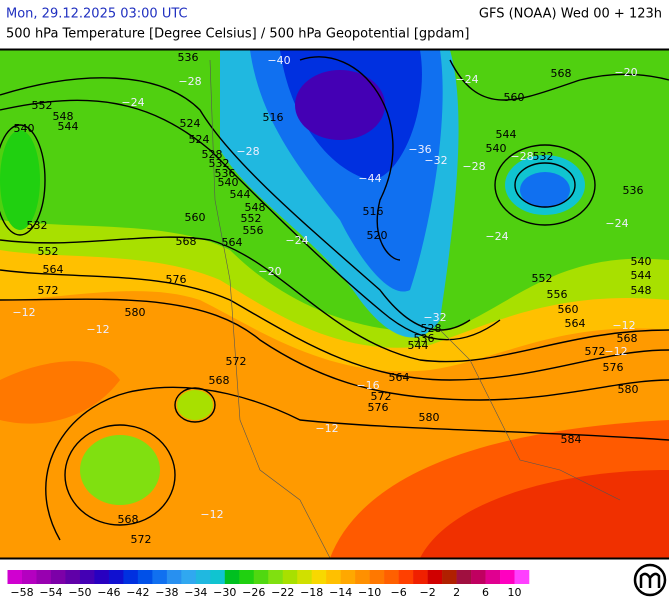 The image size is (669, 604). Describe the element at coordinates (195, 592) in the screenshot. I see `colorbar-label: −34` at that location.